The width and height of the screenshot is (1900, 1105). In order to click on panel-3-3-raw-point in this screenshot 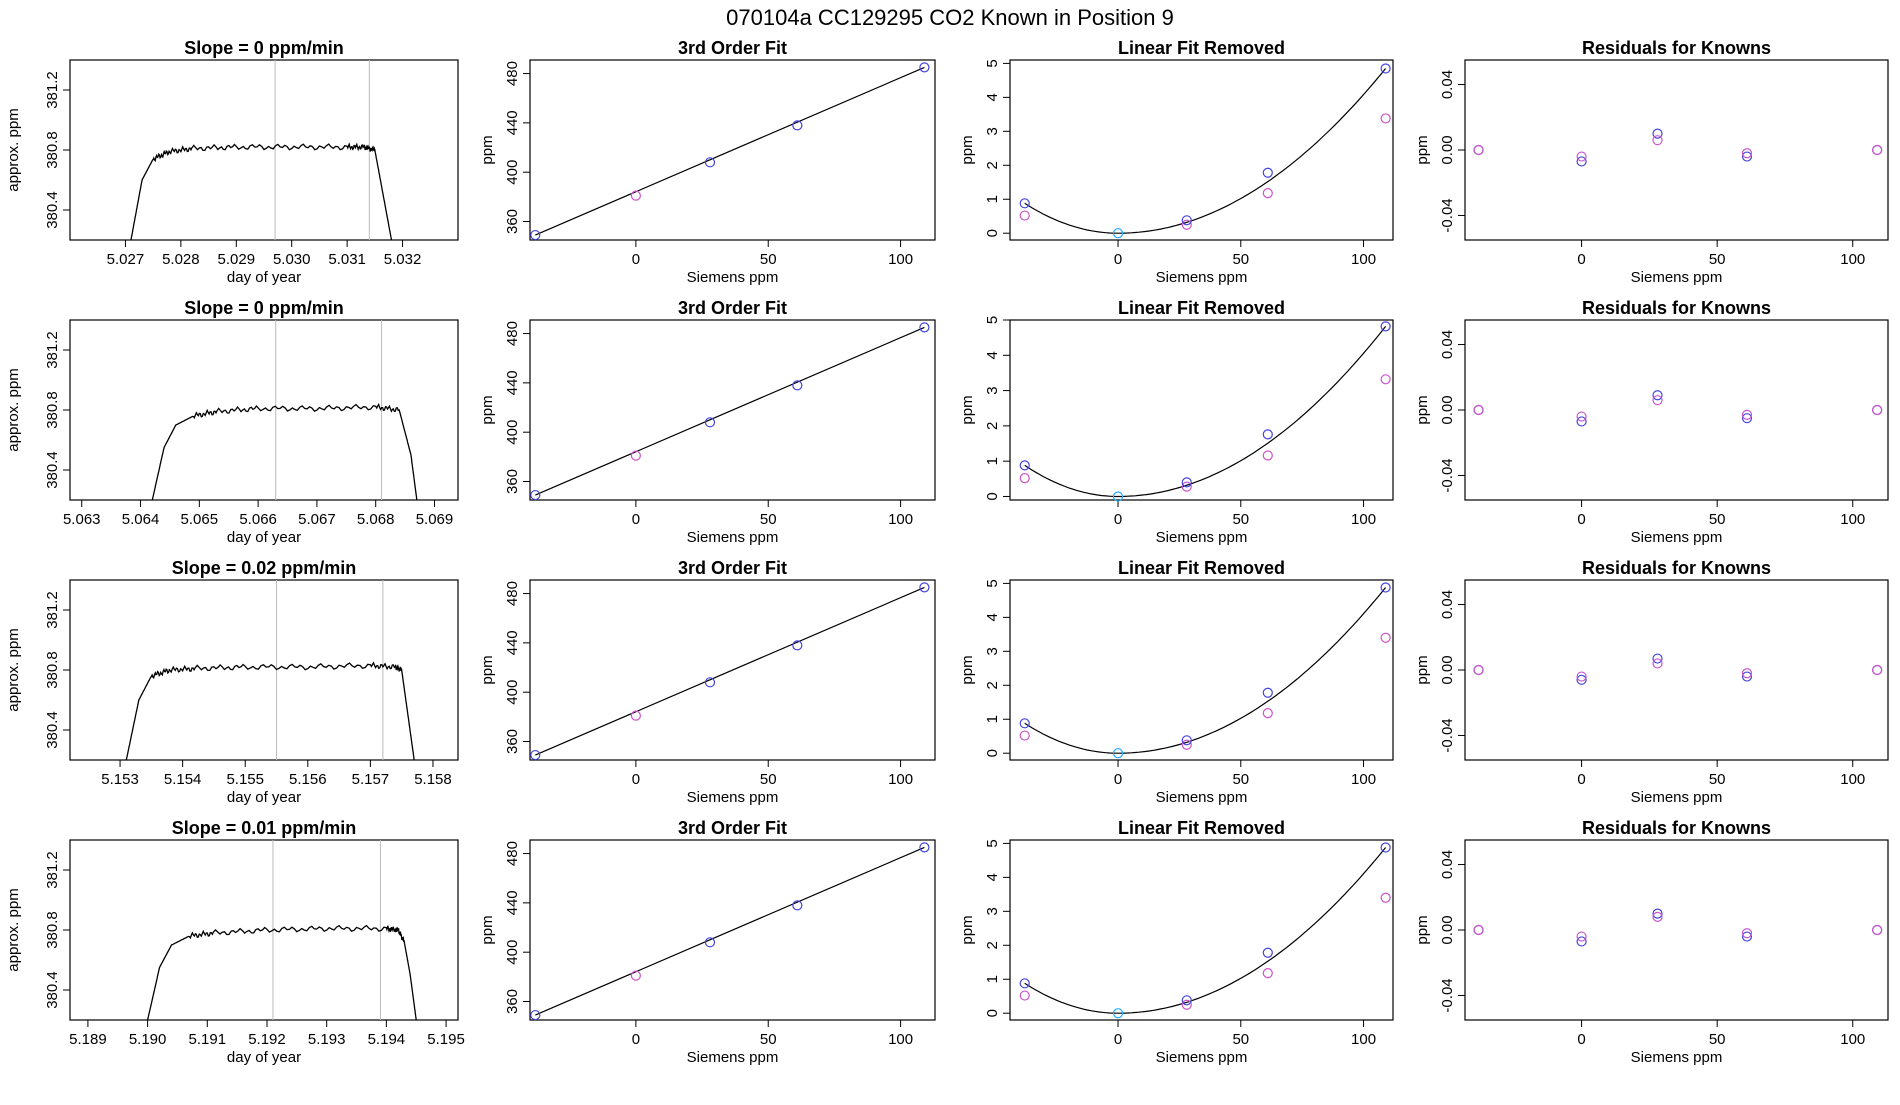, I will do `click(1186, 744)`.